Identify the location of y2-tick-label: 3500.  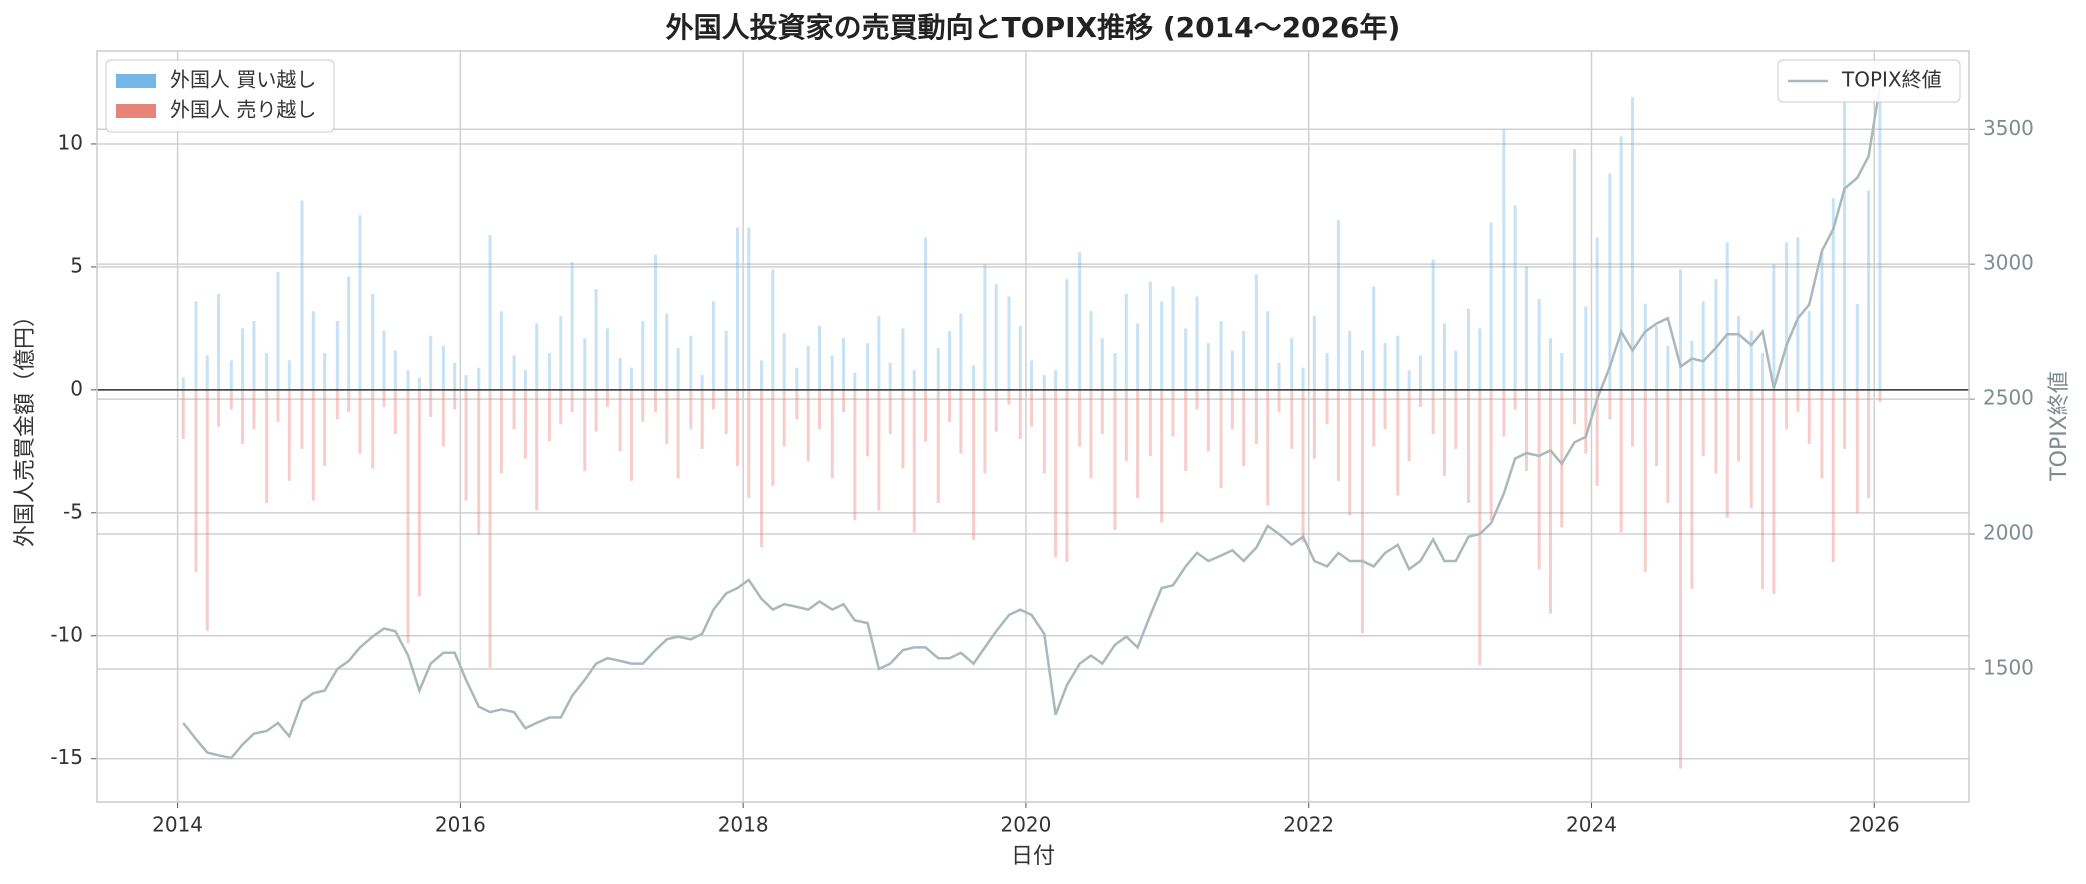
(2008, 128).